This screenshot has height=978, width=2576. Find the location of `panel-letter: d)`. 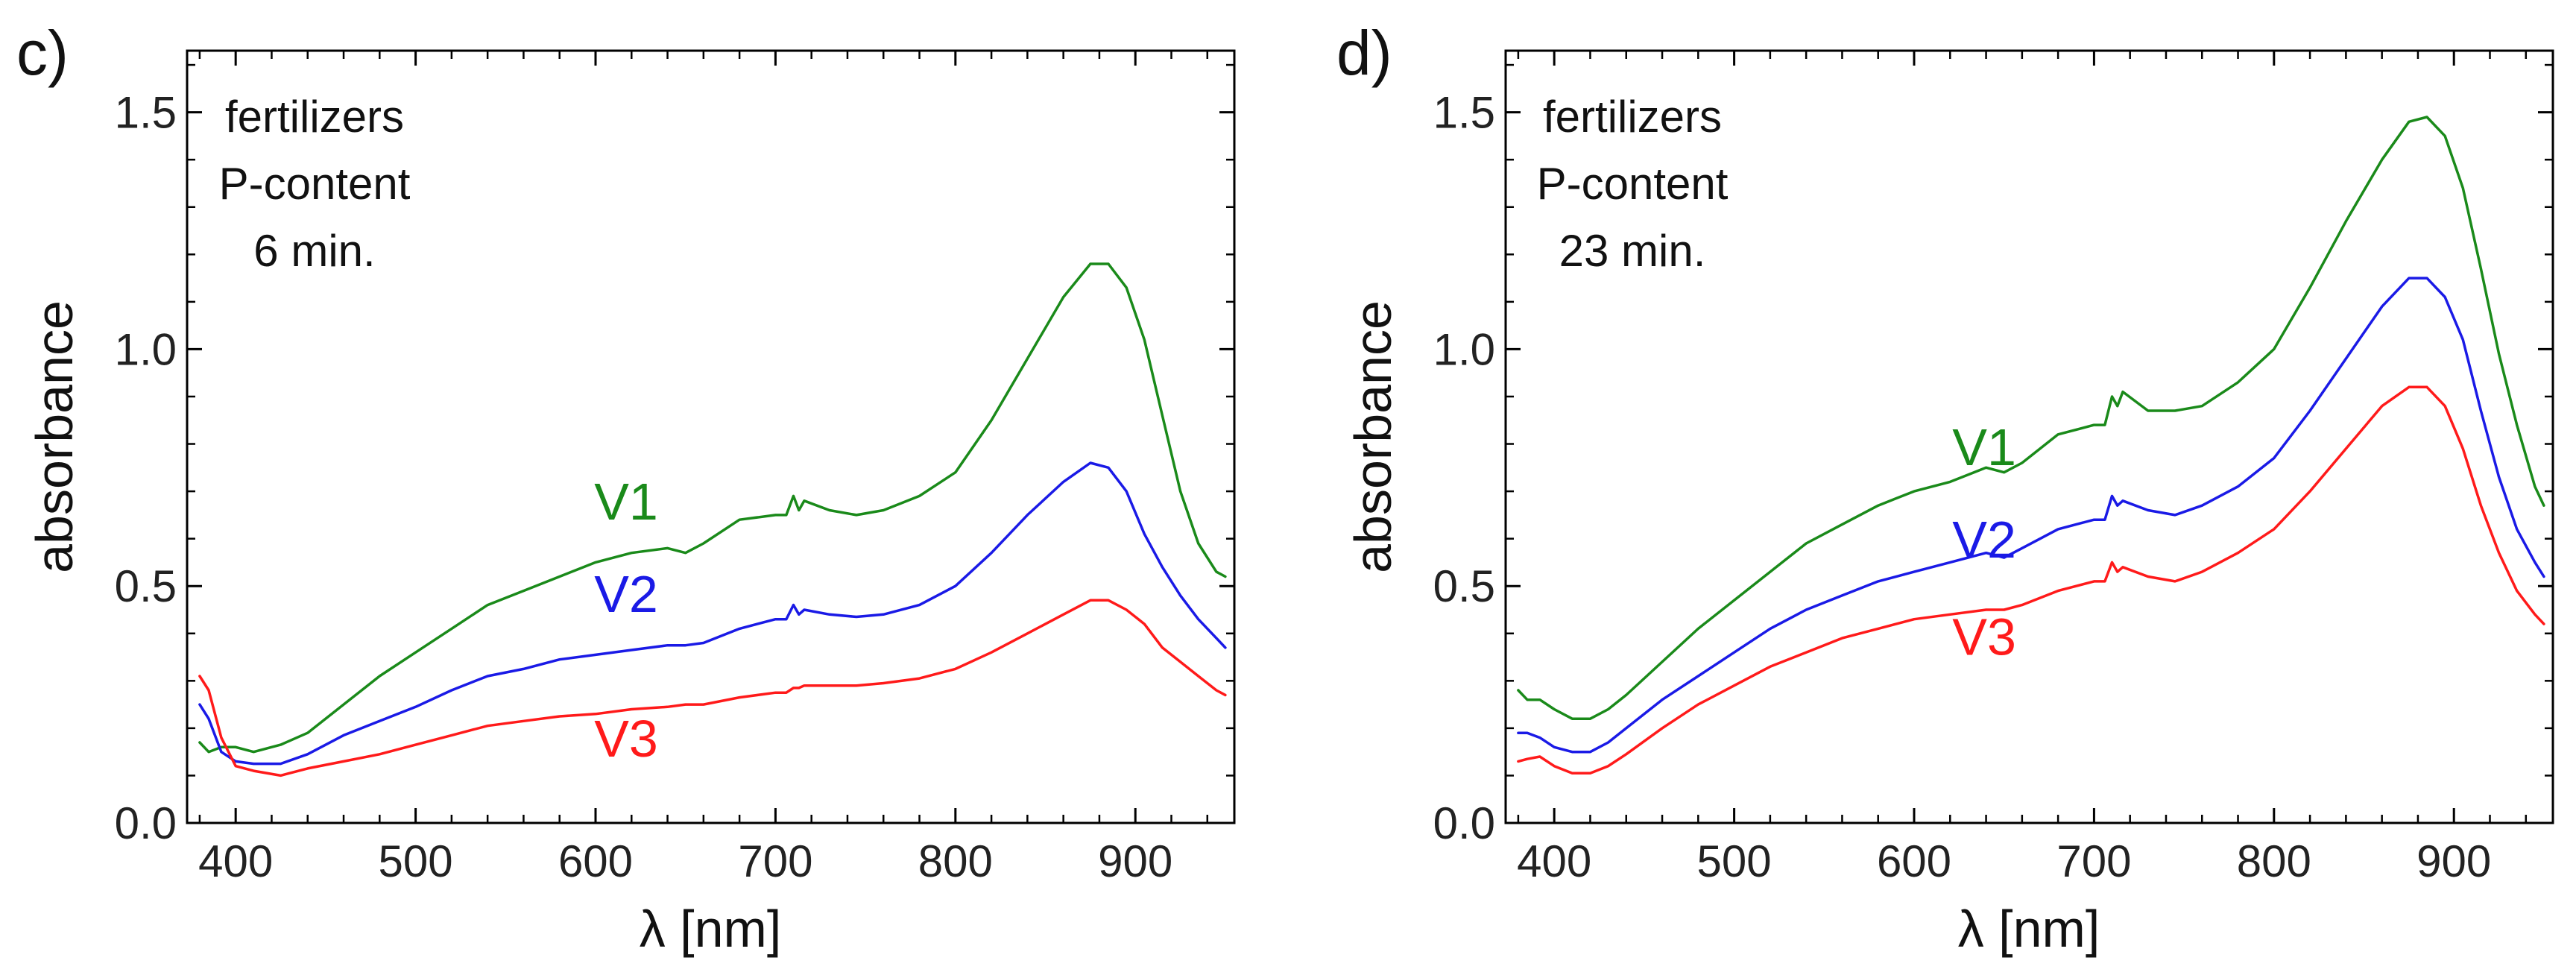

panel-letter: d) is located at coordinates (1364, 53).